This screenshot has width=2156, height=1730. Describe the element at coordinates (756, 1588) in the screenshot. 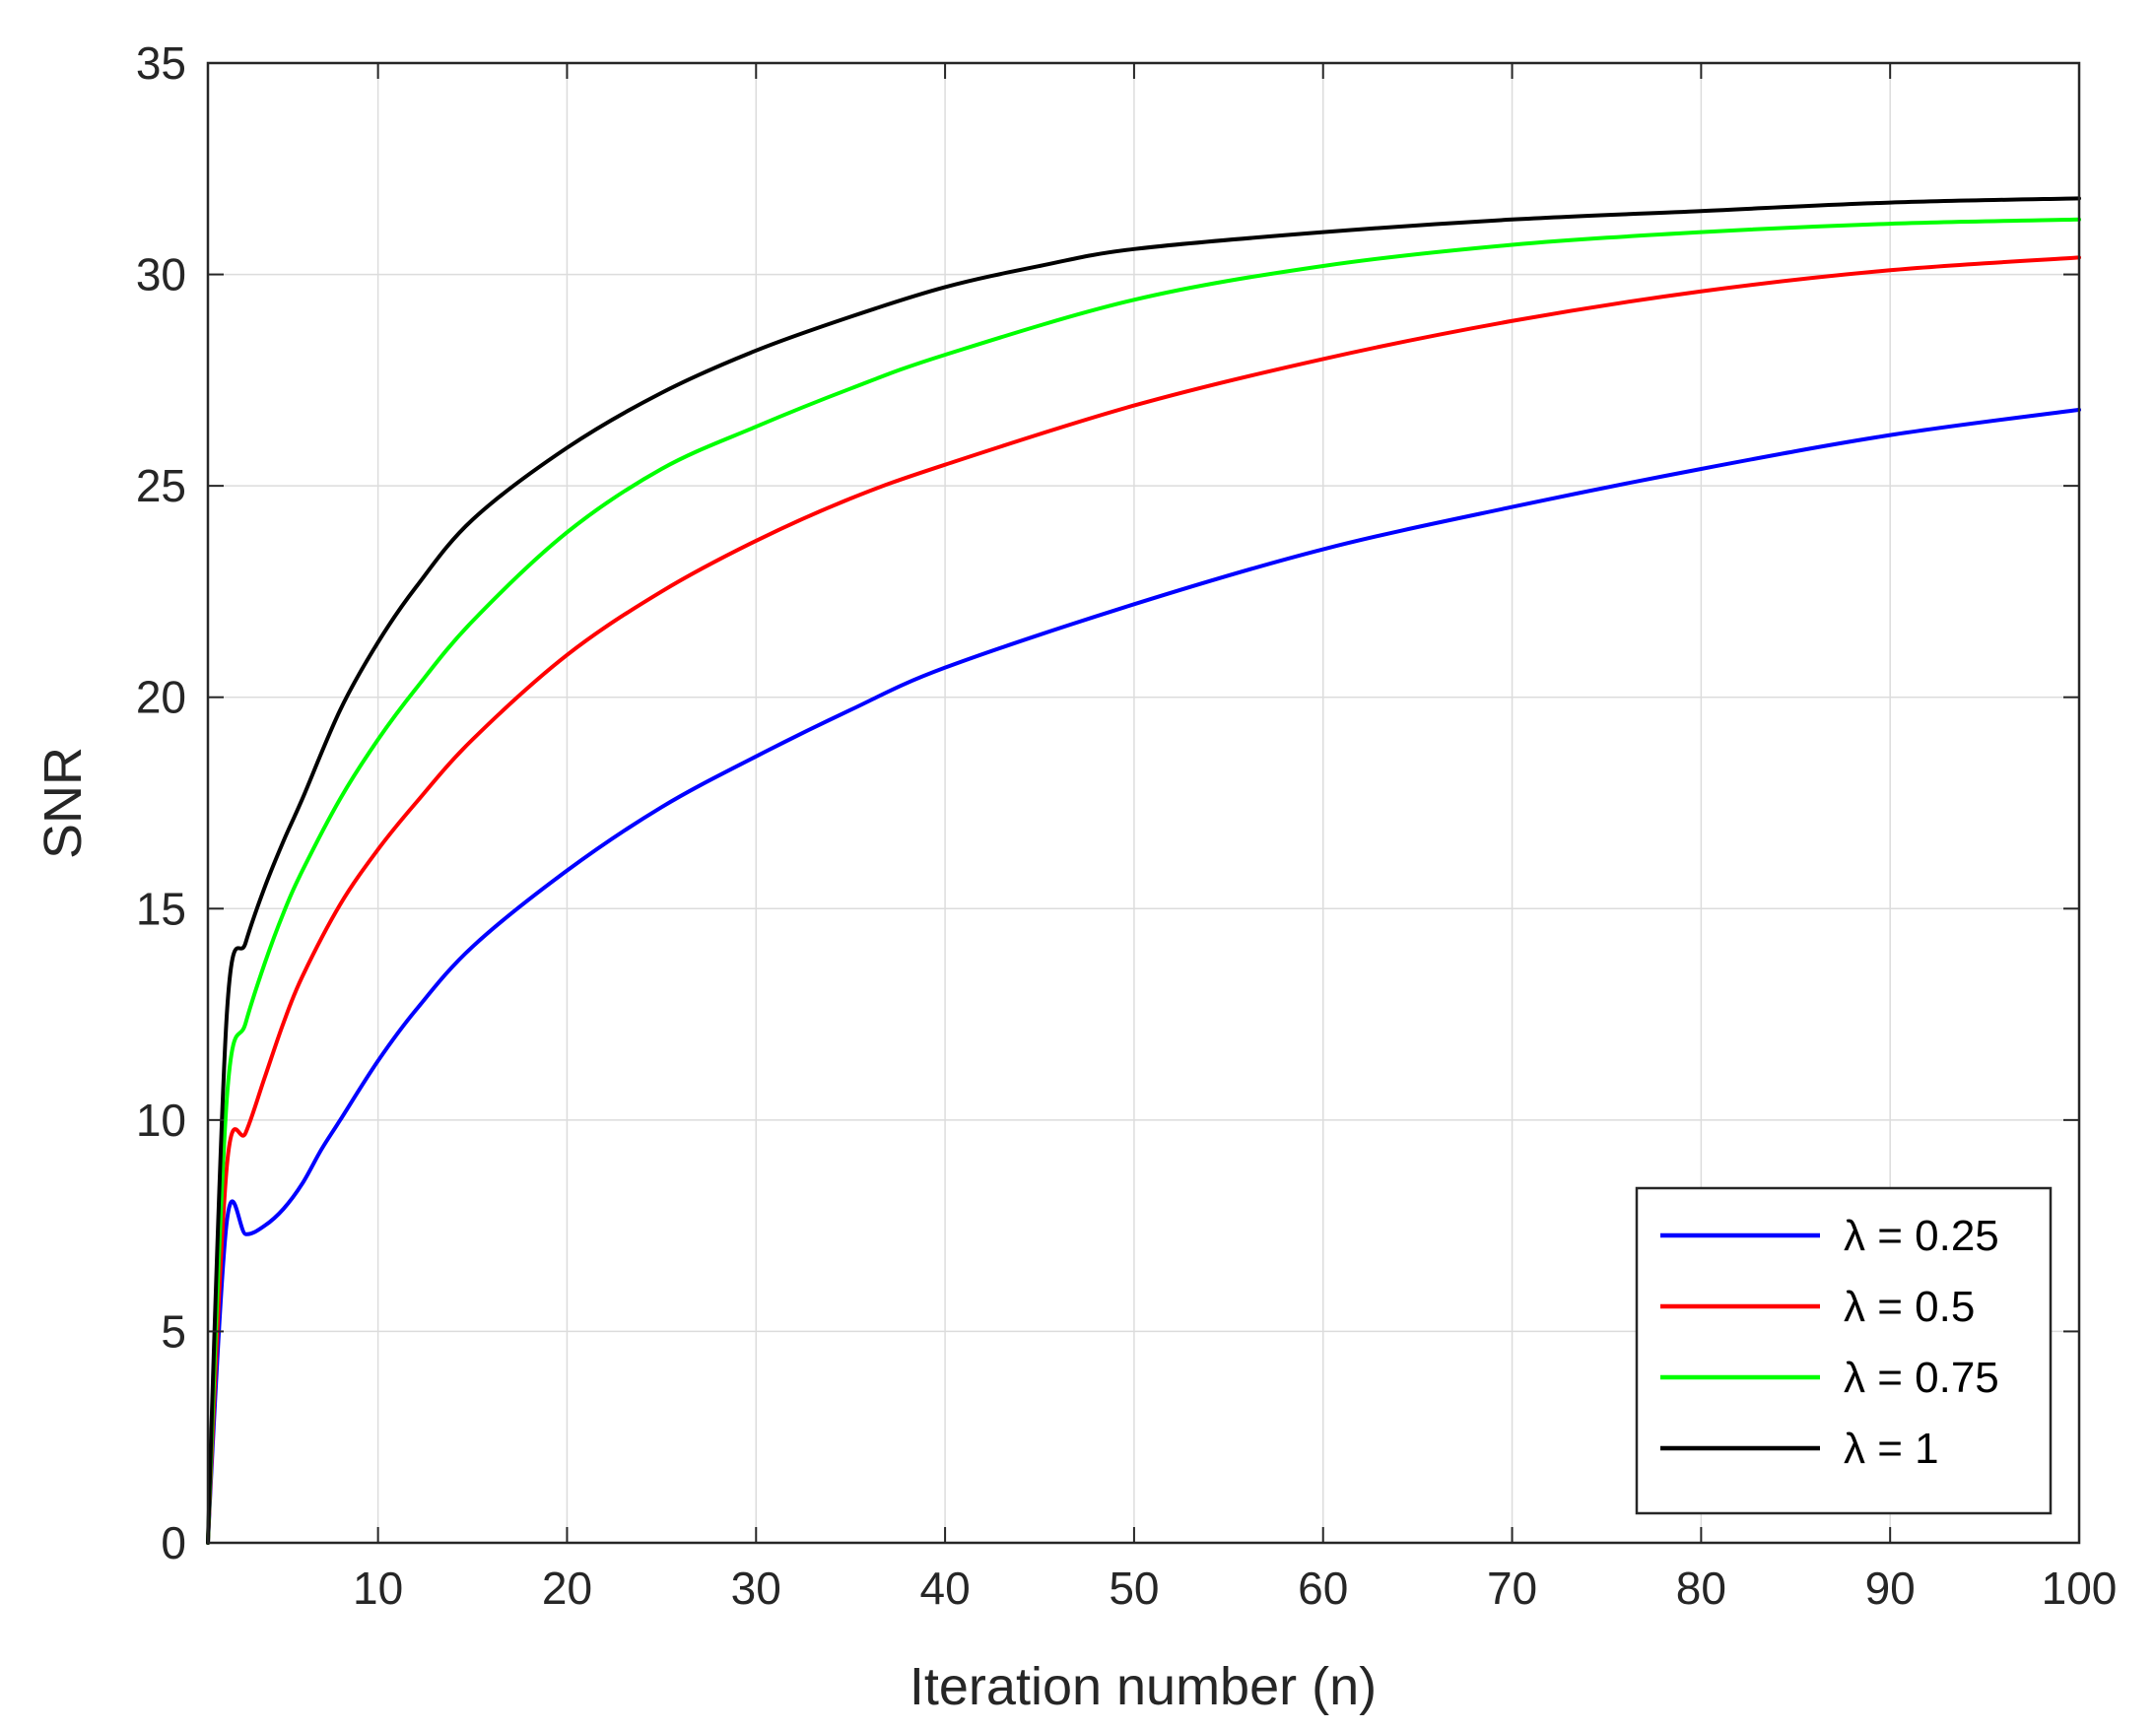

I see `x-tick-label: 30` at that location.